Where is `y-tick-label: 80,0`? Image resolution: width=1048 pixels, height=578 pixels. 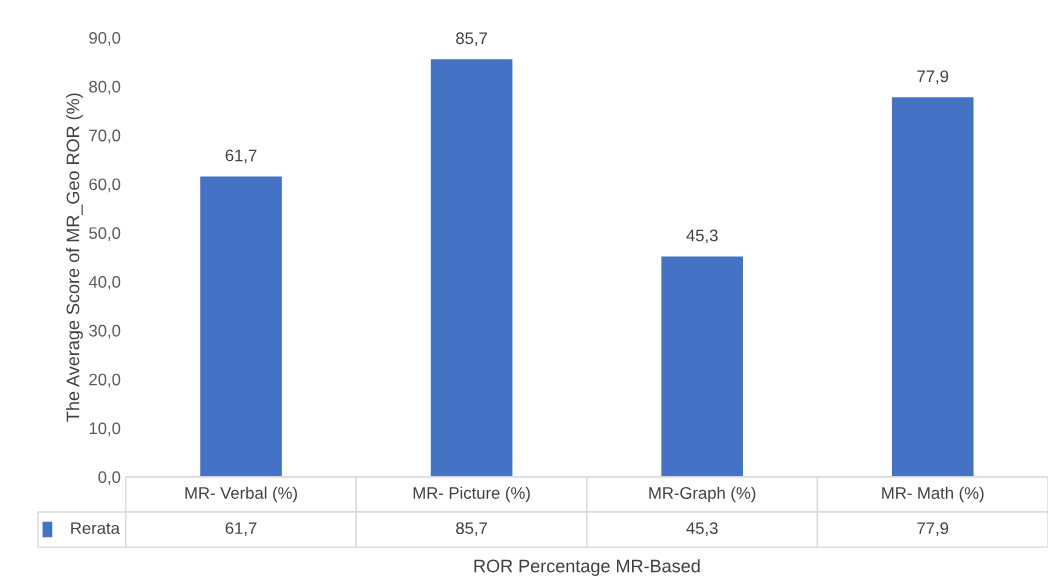 y-tick-label: 80,0 is located at coordinates (105, 87).